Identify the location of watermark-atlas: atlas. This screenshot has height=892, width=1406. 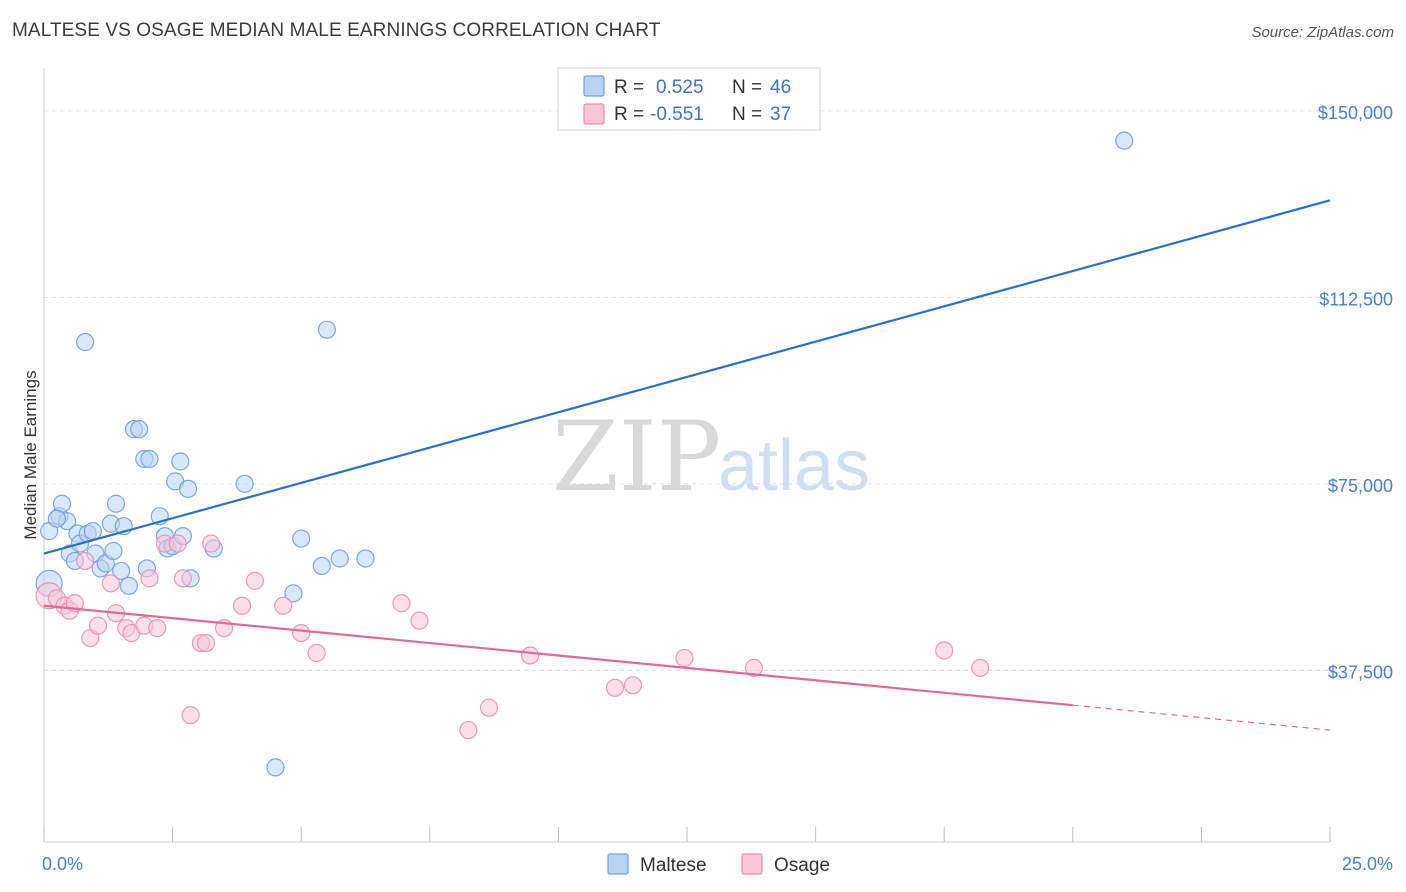
(794, 466).